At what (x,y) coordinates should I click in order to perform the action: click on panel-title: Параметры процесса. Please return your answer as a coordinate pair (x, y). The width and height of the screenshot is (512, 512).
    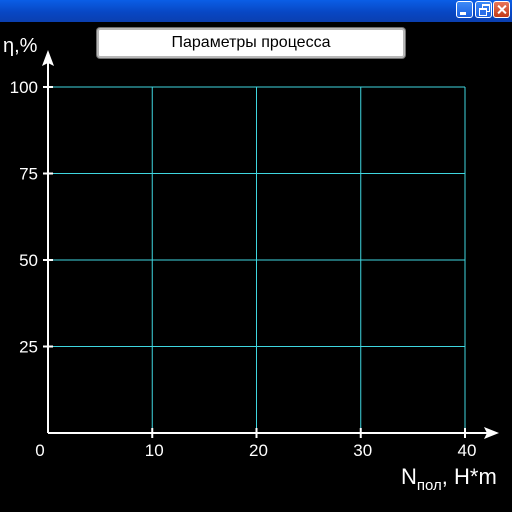
    Looking at the image, I should click on (251, 43).